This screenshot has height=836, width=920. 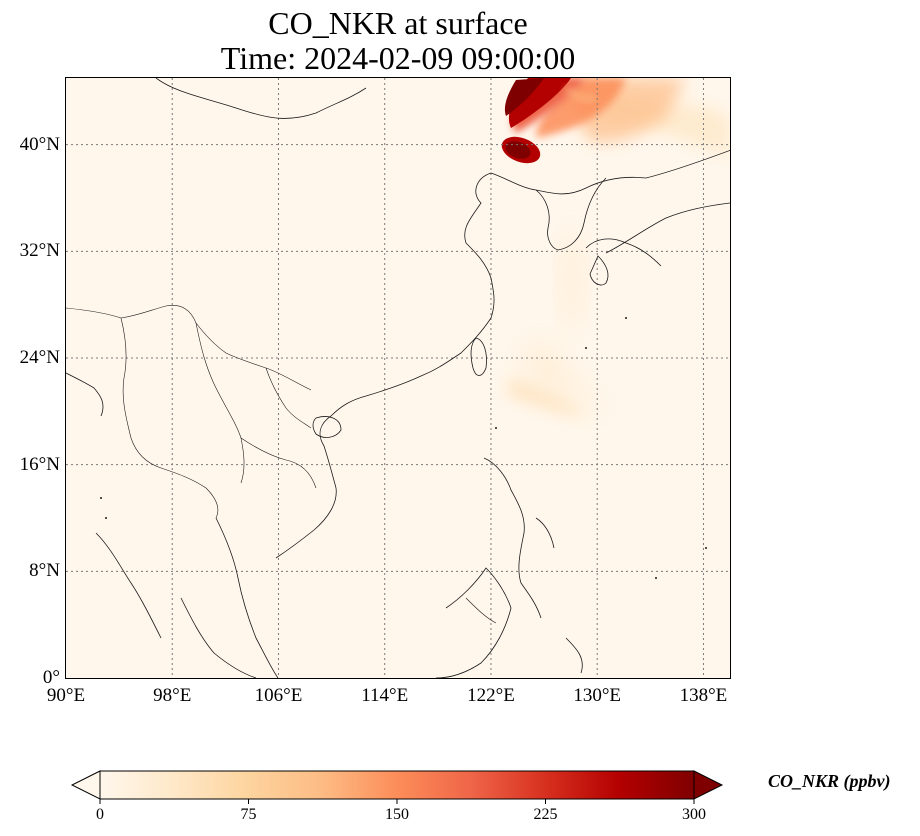 What do you see at coordinates (218, 637) in the screenshot?
I see `sumatra-coast` at bounding box center [218, 637].